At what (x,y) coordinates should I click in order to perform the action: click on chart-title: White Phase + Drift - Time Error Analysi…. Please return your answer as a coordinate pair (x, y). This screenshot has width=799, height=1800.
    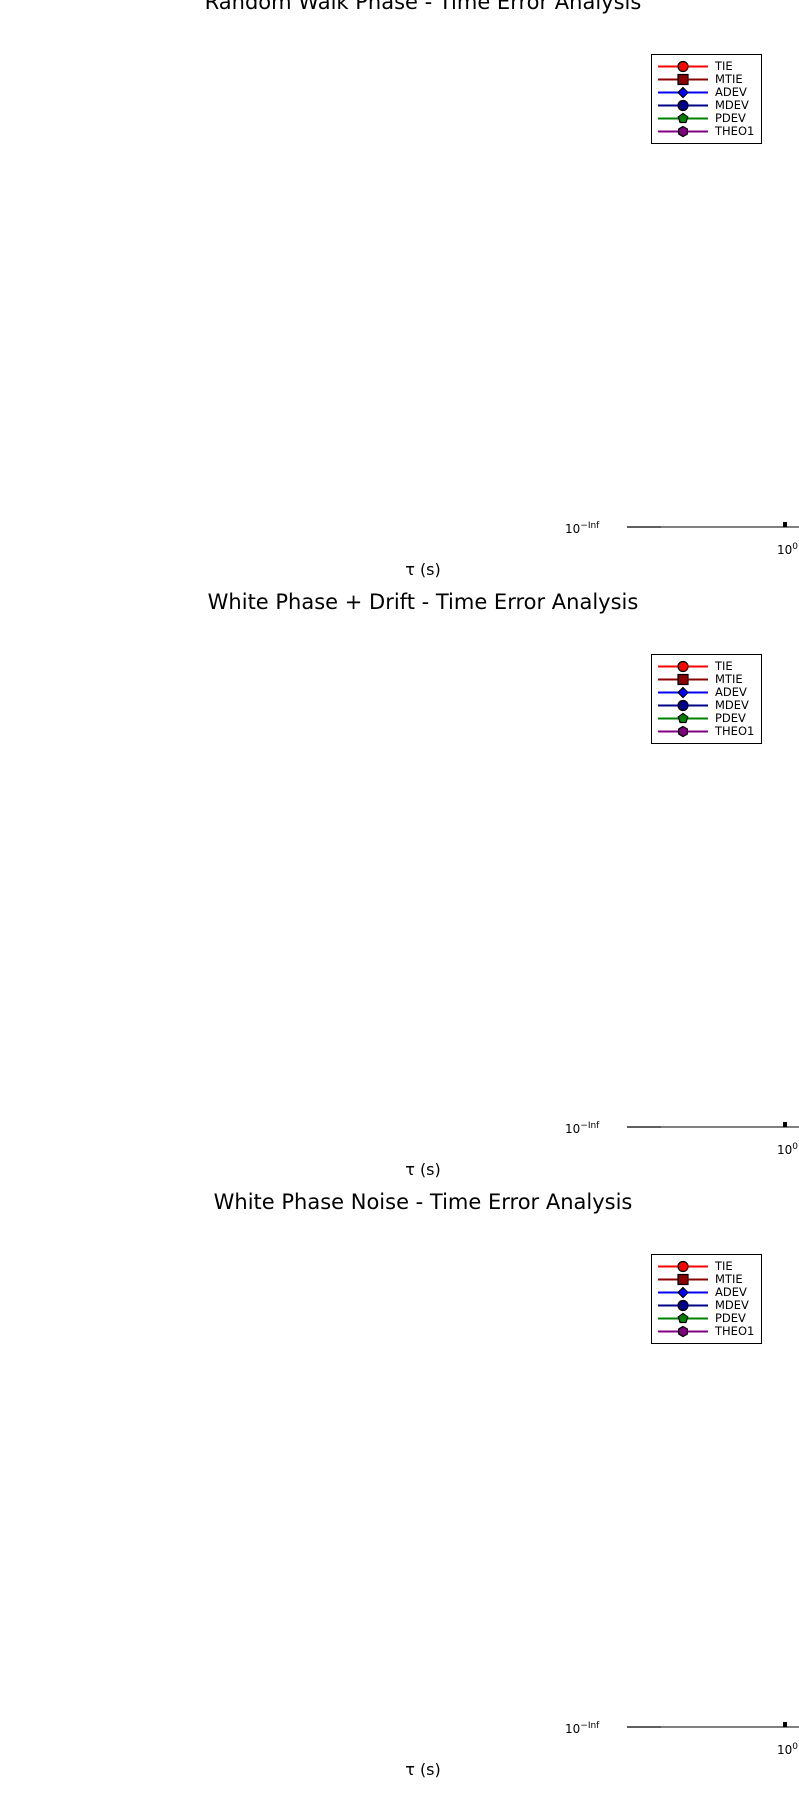
    Looking at the image, I should click on (423, 602).